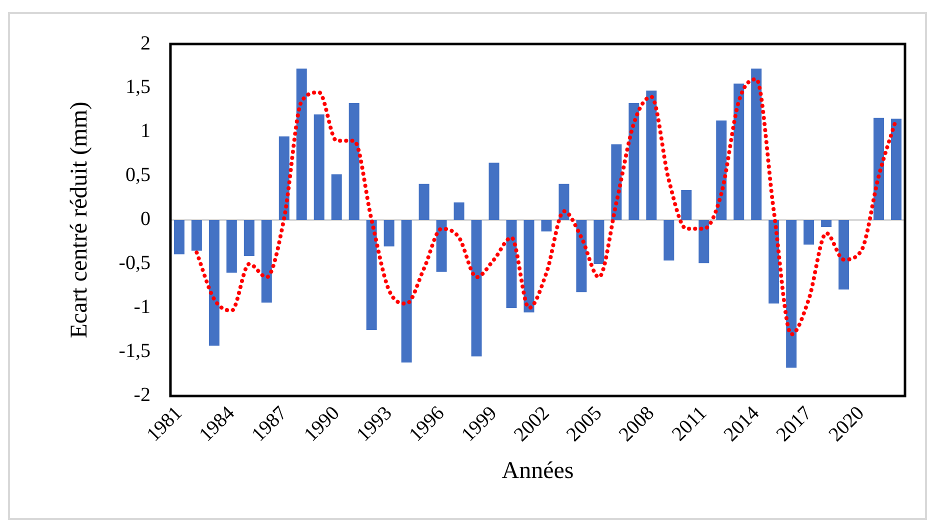 The width and height of the screenshot is (937, 530). Describe the element at coordinates (137, 175) in the screenshot. I see `y-tick-label: 0,5` at that location.